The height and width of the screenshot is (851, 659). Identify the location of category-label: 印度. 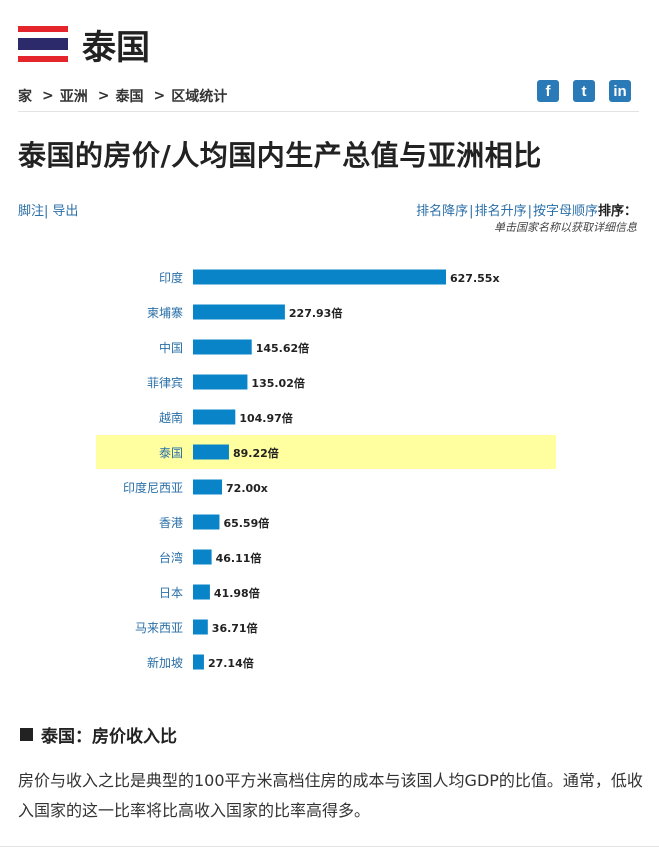
(171, 277).